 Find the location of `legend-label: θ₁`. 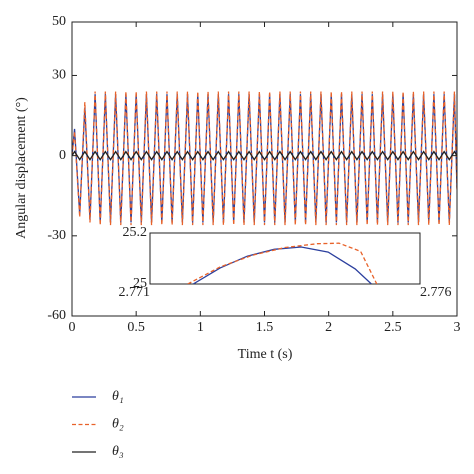

legend-label: θ₁ is located at coordinates (118, 396).